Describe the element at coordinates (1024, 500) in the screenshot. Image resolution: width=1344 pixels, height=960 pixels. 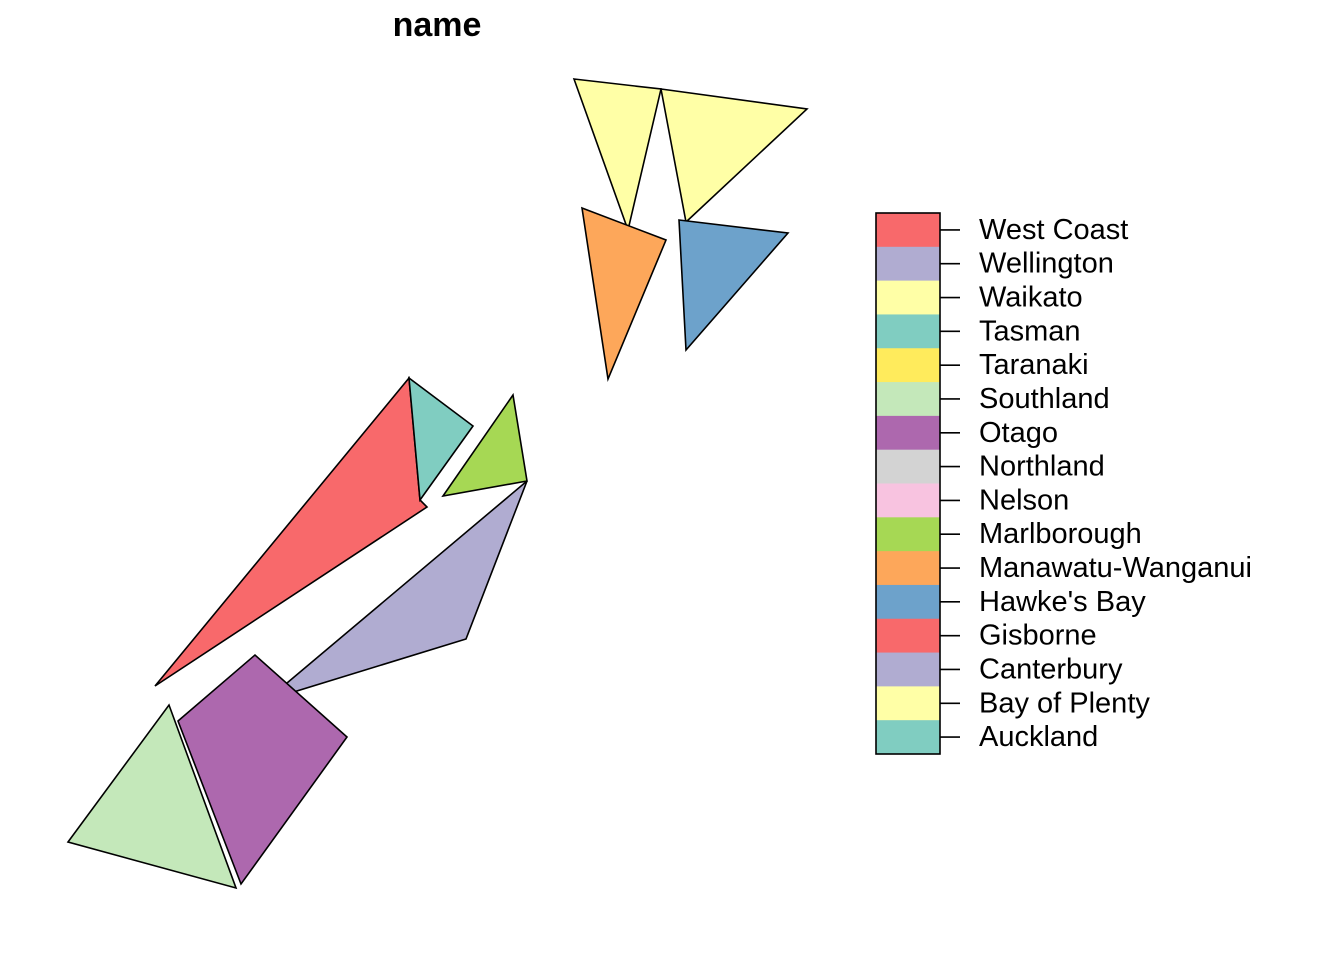
I see `legend-label-nelson: Nelson` at that location.